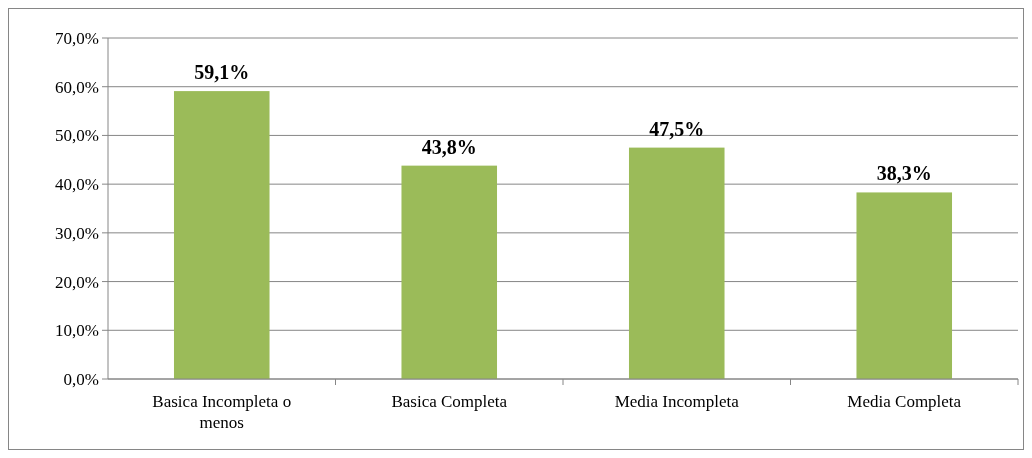 The width and height of the screenshot is (1032, 458). I want to click on y-tick-label: 10,0%, so click(77, 331).